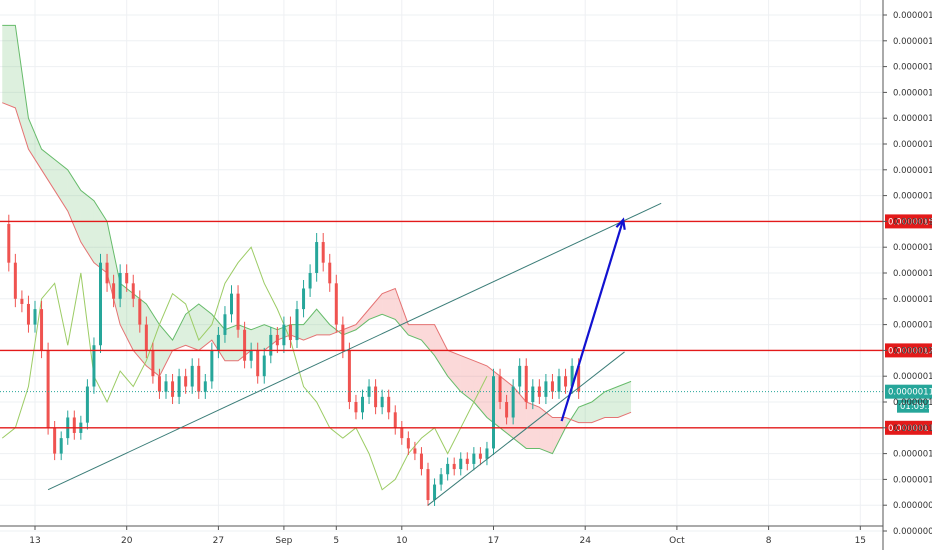  I want to click on y-tick-label: 0.00000185, so click(912, 42).